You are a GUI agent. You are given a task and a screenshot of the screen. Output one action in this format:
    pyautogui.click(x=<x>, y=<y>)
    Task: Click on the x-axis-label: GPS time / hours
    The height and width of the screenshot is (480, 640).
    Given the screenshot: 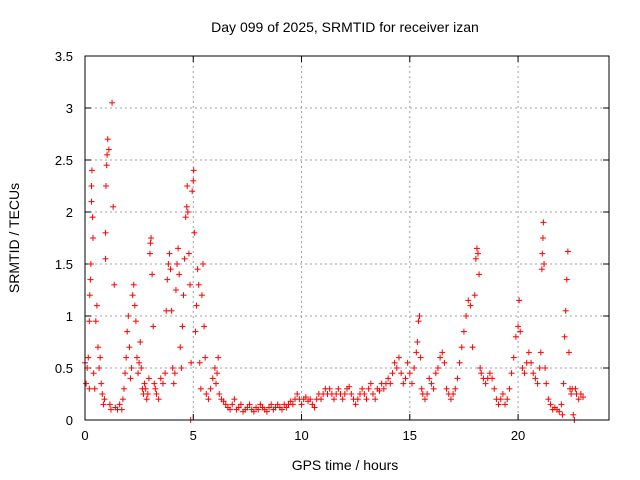 What is the action you would take?
    pyautogui.click(x=345, y=465)
    